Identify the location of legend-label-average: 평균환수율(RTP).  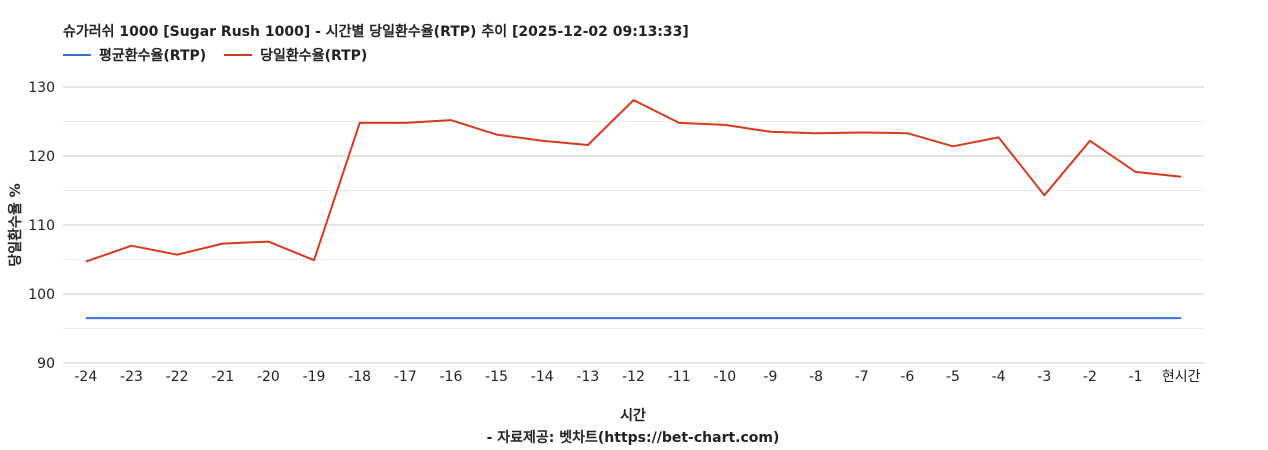
(153, 56).